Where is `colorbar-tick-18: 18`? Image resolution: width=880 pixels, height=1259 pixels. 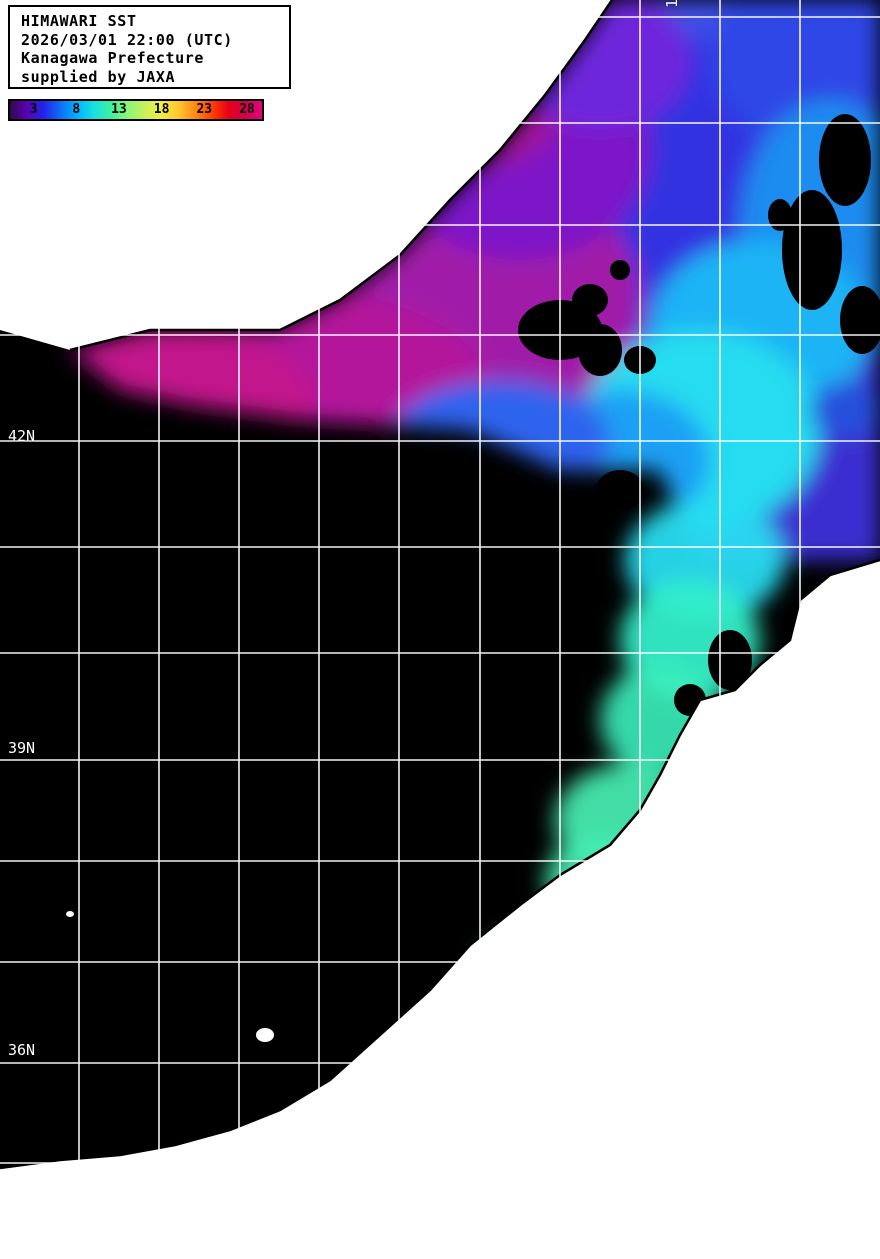 colorbar-tick-18: 18 is located at coordinates (161, 109).